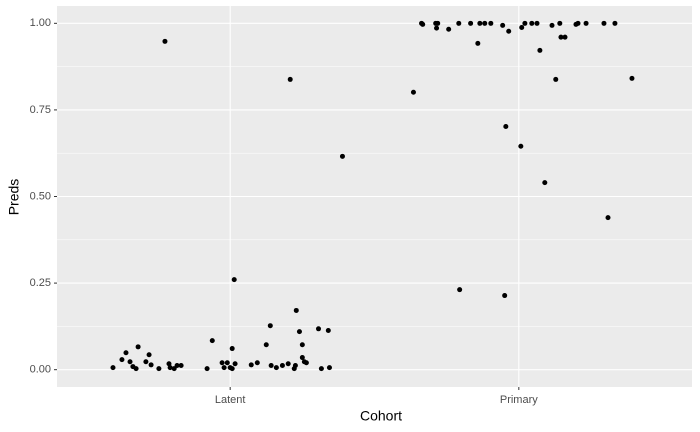 This screenshot has height=432, width=700. Describe the element at coordinates (519, 400) in the screenshot. I see `x-tick-label: Primary` at that location.